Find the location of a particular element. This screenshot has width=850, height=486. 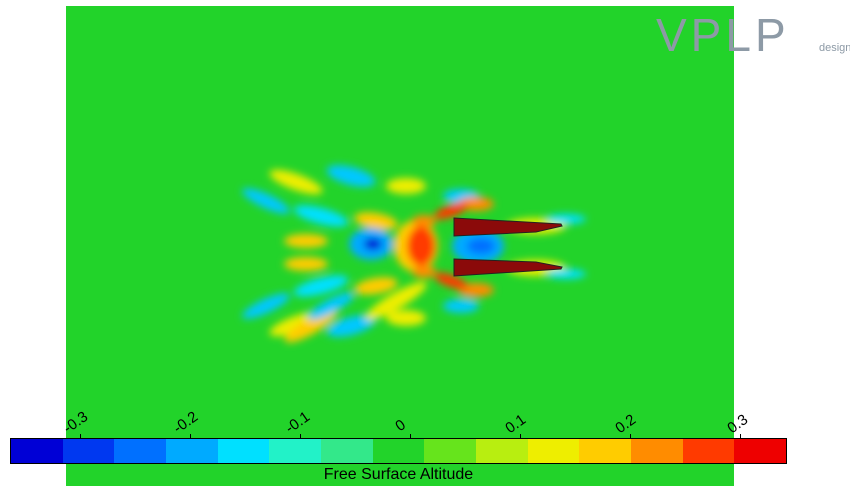

colorbar-title: Free Surface Altitude is located at coordinates (398, 474).